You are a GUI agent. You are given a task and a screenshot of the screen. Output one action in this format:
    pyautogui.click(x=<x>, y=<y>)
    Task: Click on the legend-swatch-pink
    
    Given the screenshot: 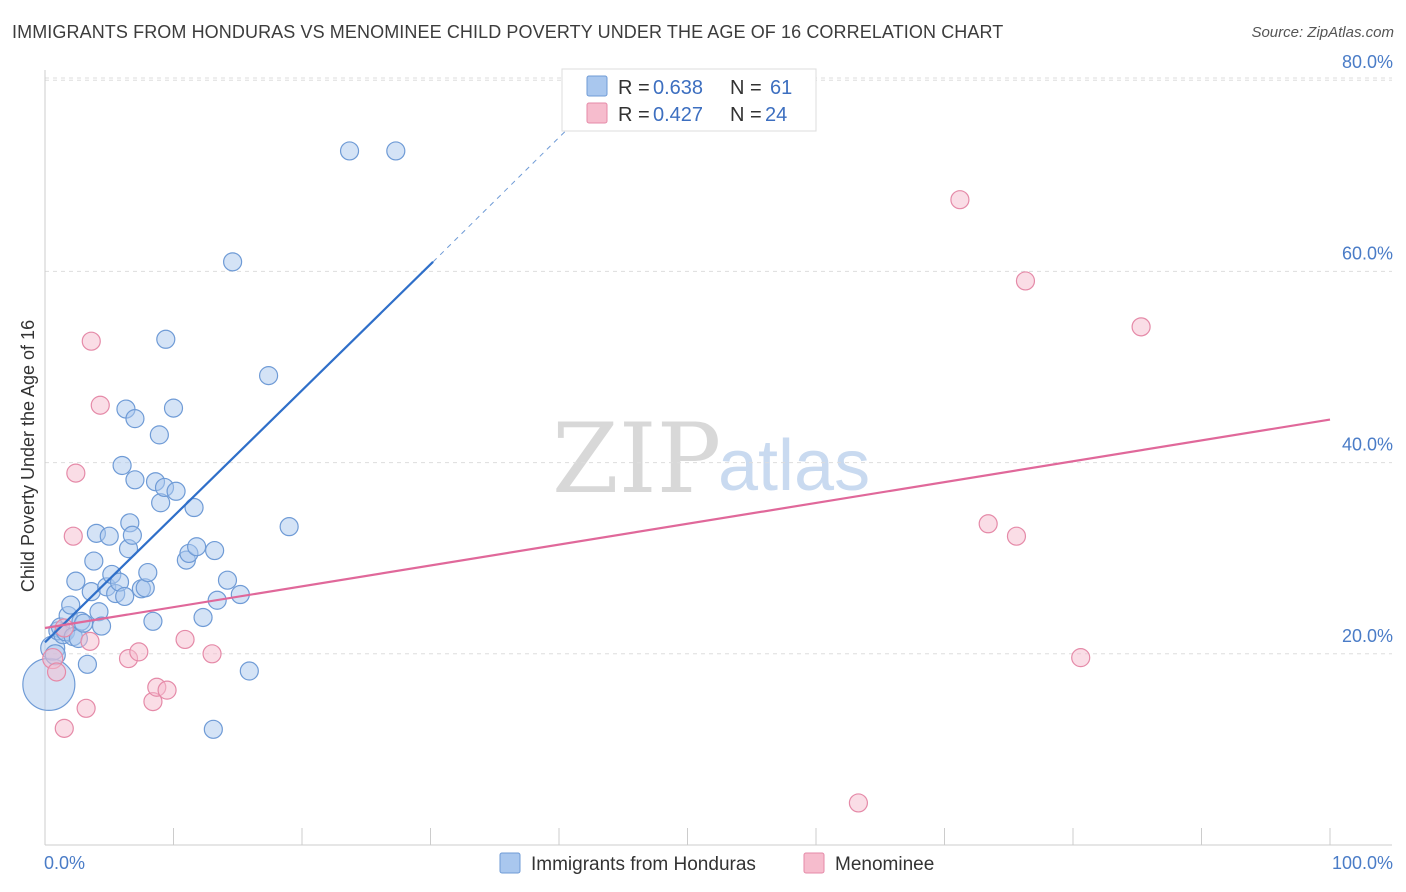 What is the action you would take?
    pyautogui.click(x=597, y=113)
    